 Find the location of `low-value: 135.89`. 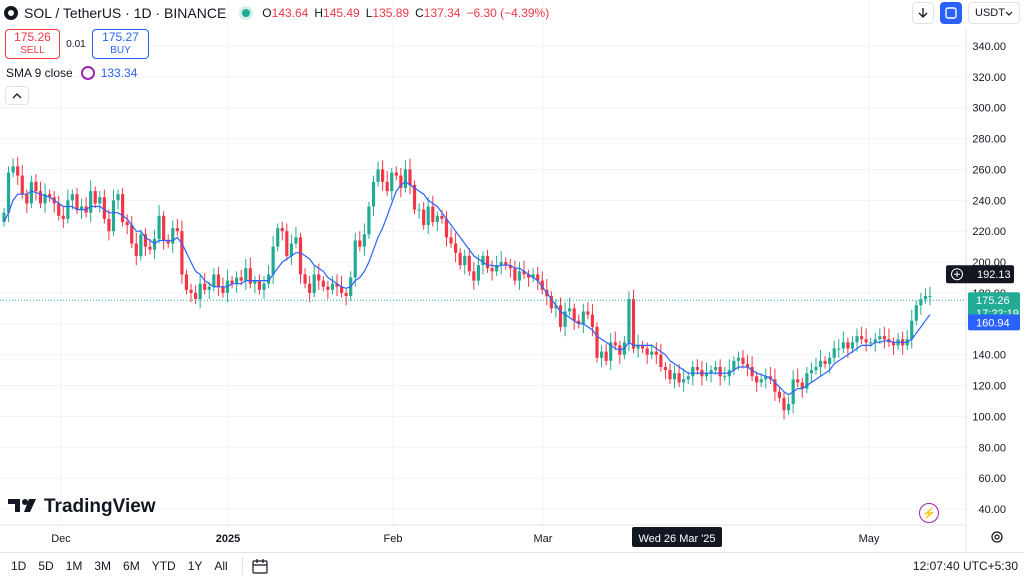

low-value: 135.89 is located at coordinates (391, 13).